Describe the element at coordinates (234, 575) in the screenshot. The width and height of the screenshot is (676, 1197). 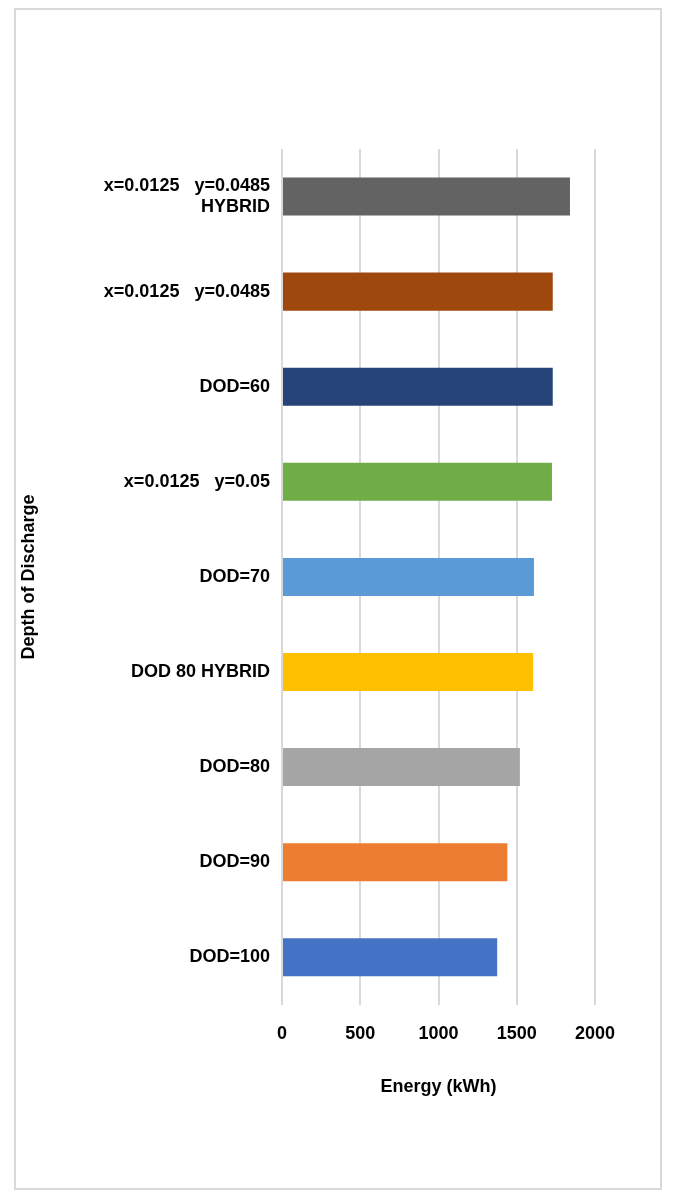
I see `y-tick-label: DOD=70` at that location.